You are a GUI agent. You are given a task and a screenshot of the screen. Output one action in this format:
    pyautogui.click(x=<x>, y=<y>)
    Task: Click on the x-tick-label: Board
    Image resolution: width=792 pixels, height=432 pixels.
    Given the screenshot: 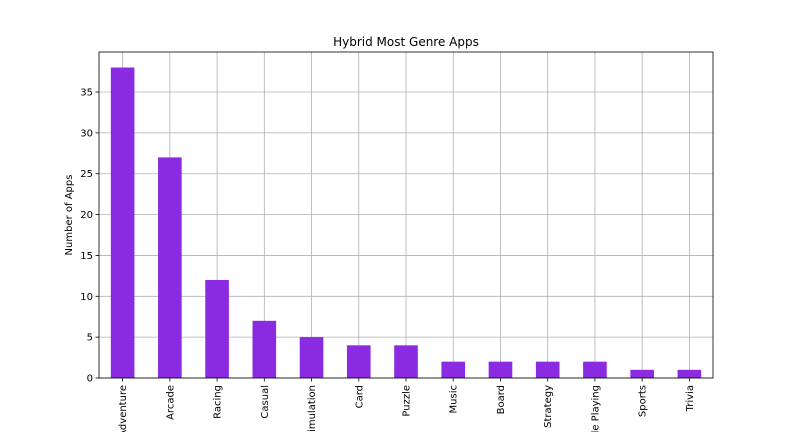 What is the action you would take?
    pyautogui.click(x=501, y=399)
    